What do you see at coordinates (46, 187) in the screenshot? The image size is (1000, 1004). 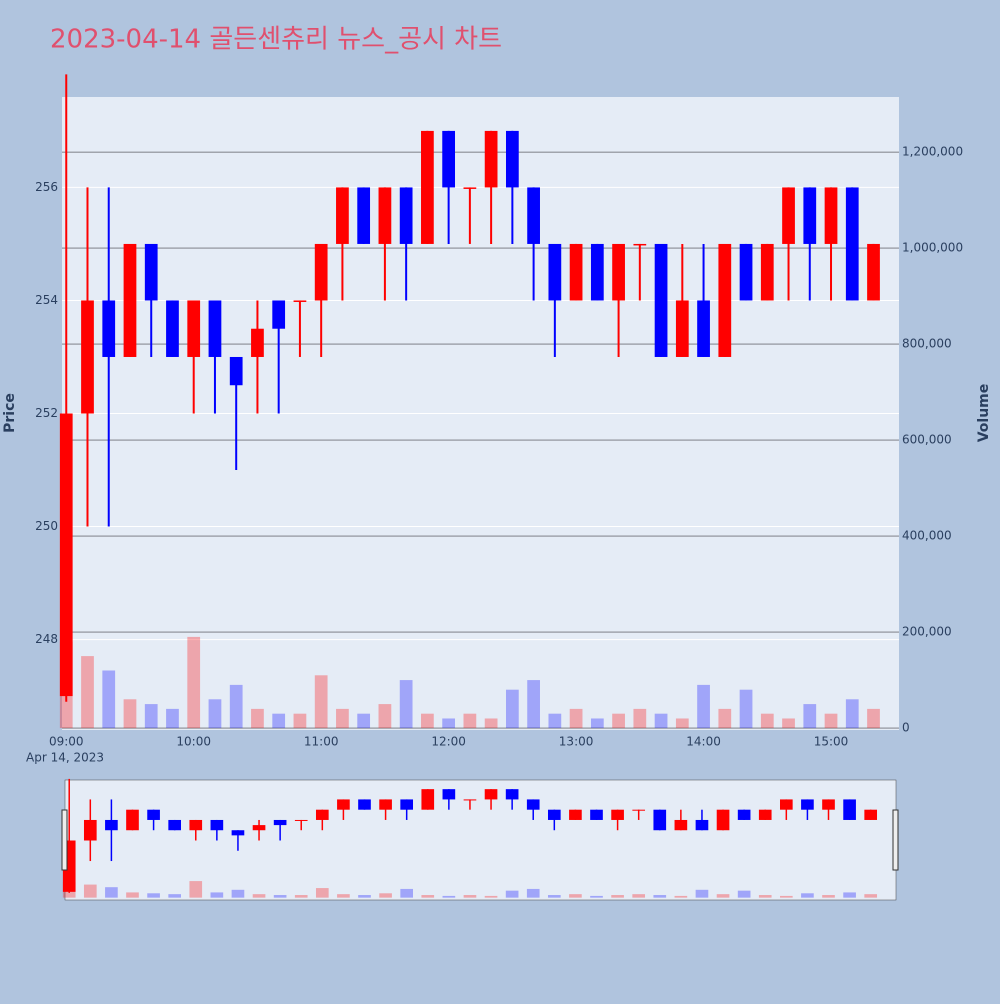 I see `y-tick-label: 256` at bounding box center [46, 187].